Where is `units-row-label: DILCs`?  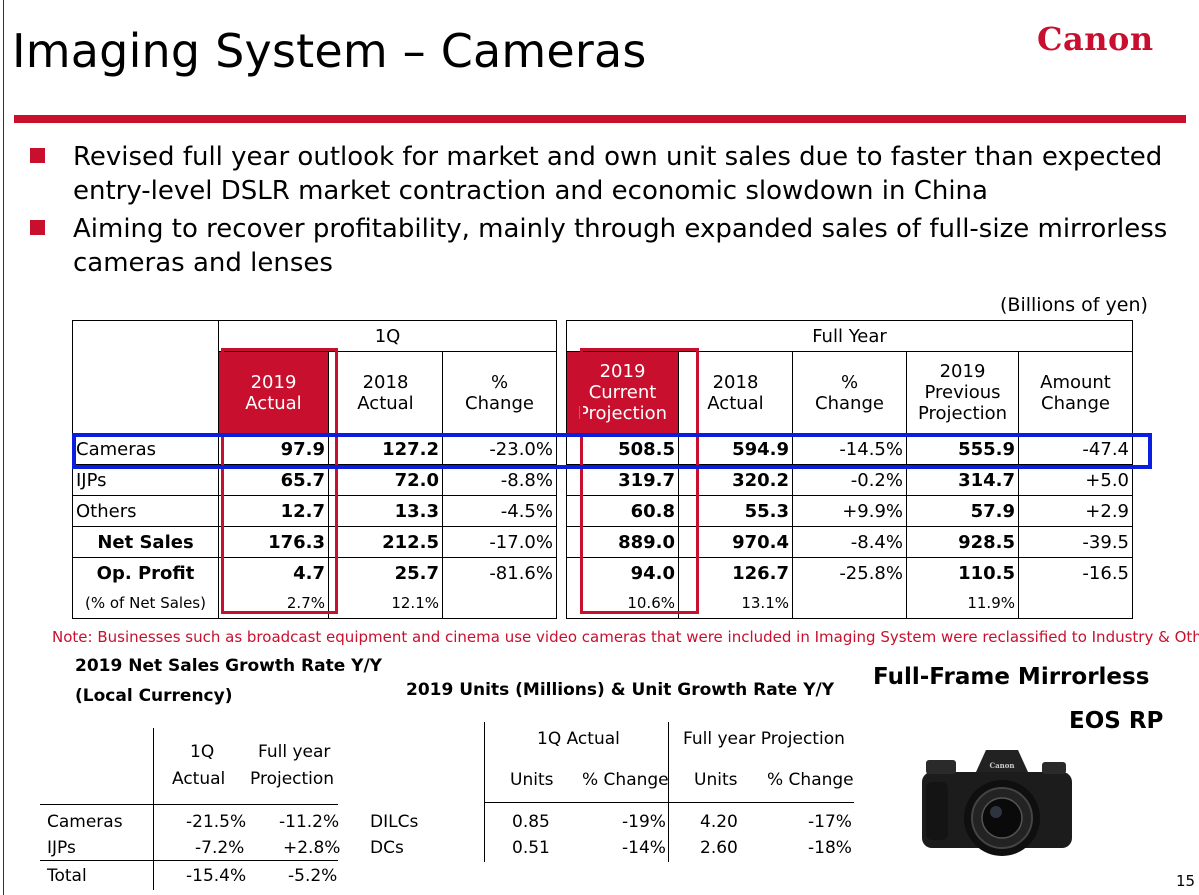
units-row-label: DILCs is located at coordinates (394, 822).